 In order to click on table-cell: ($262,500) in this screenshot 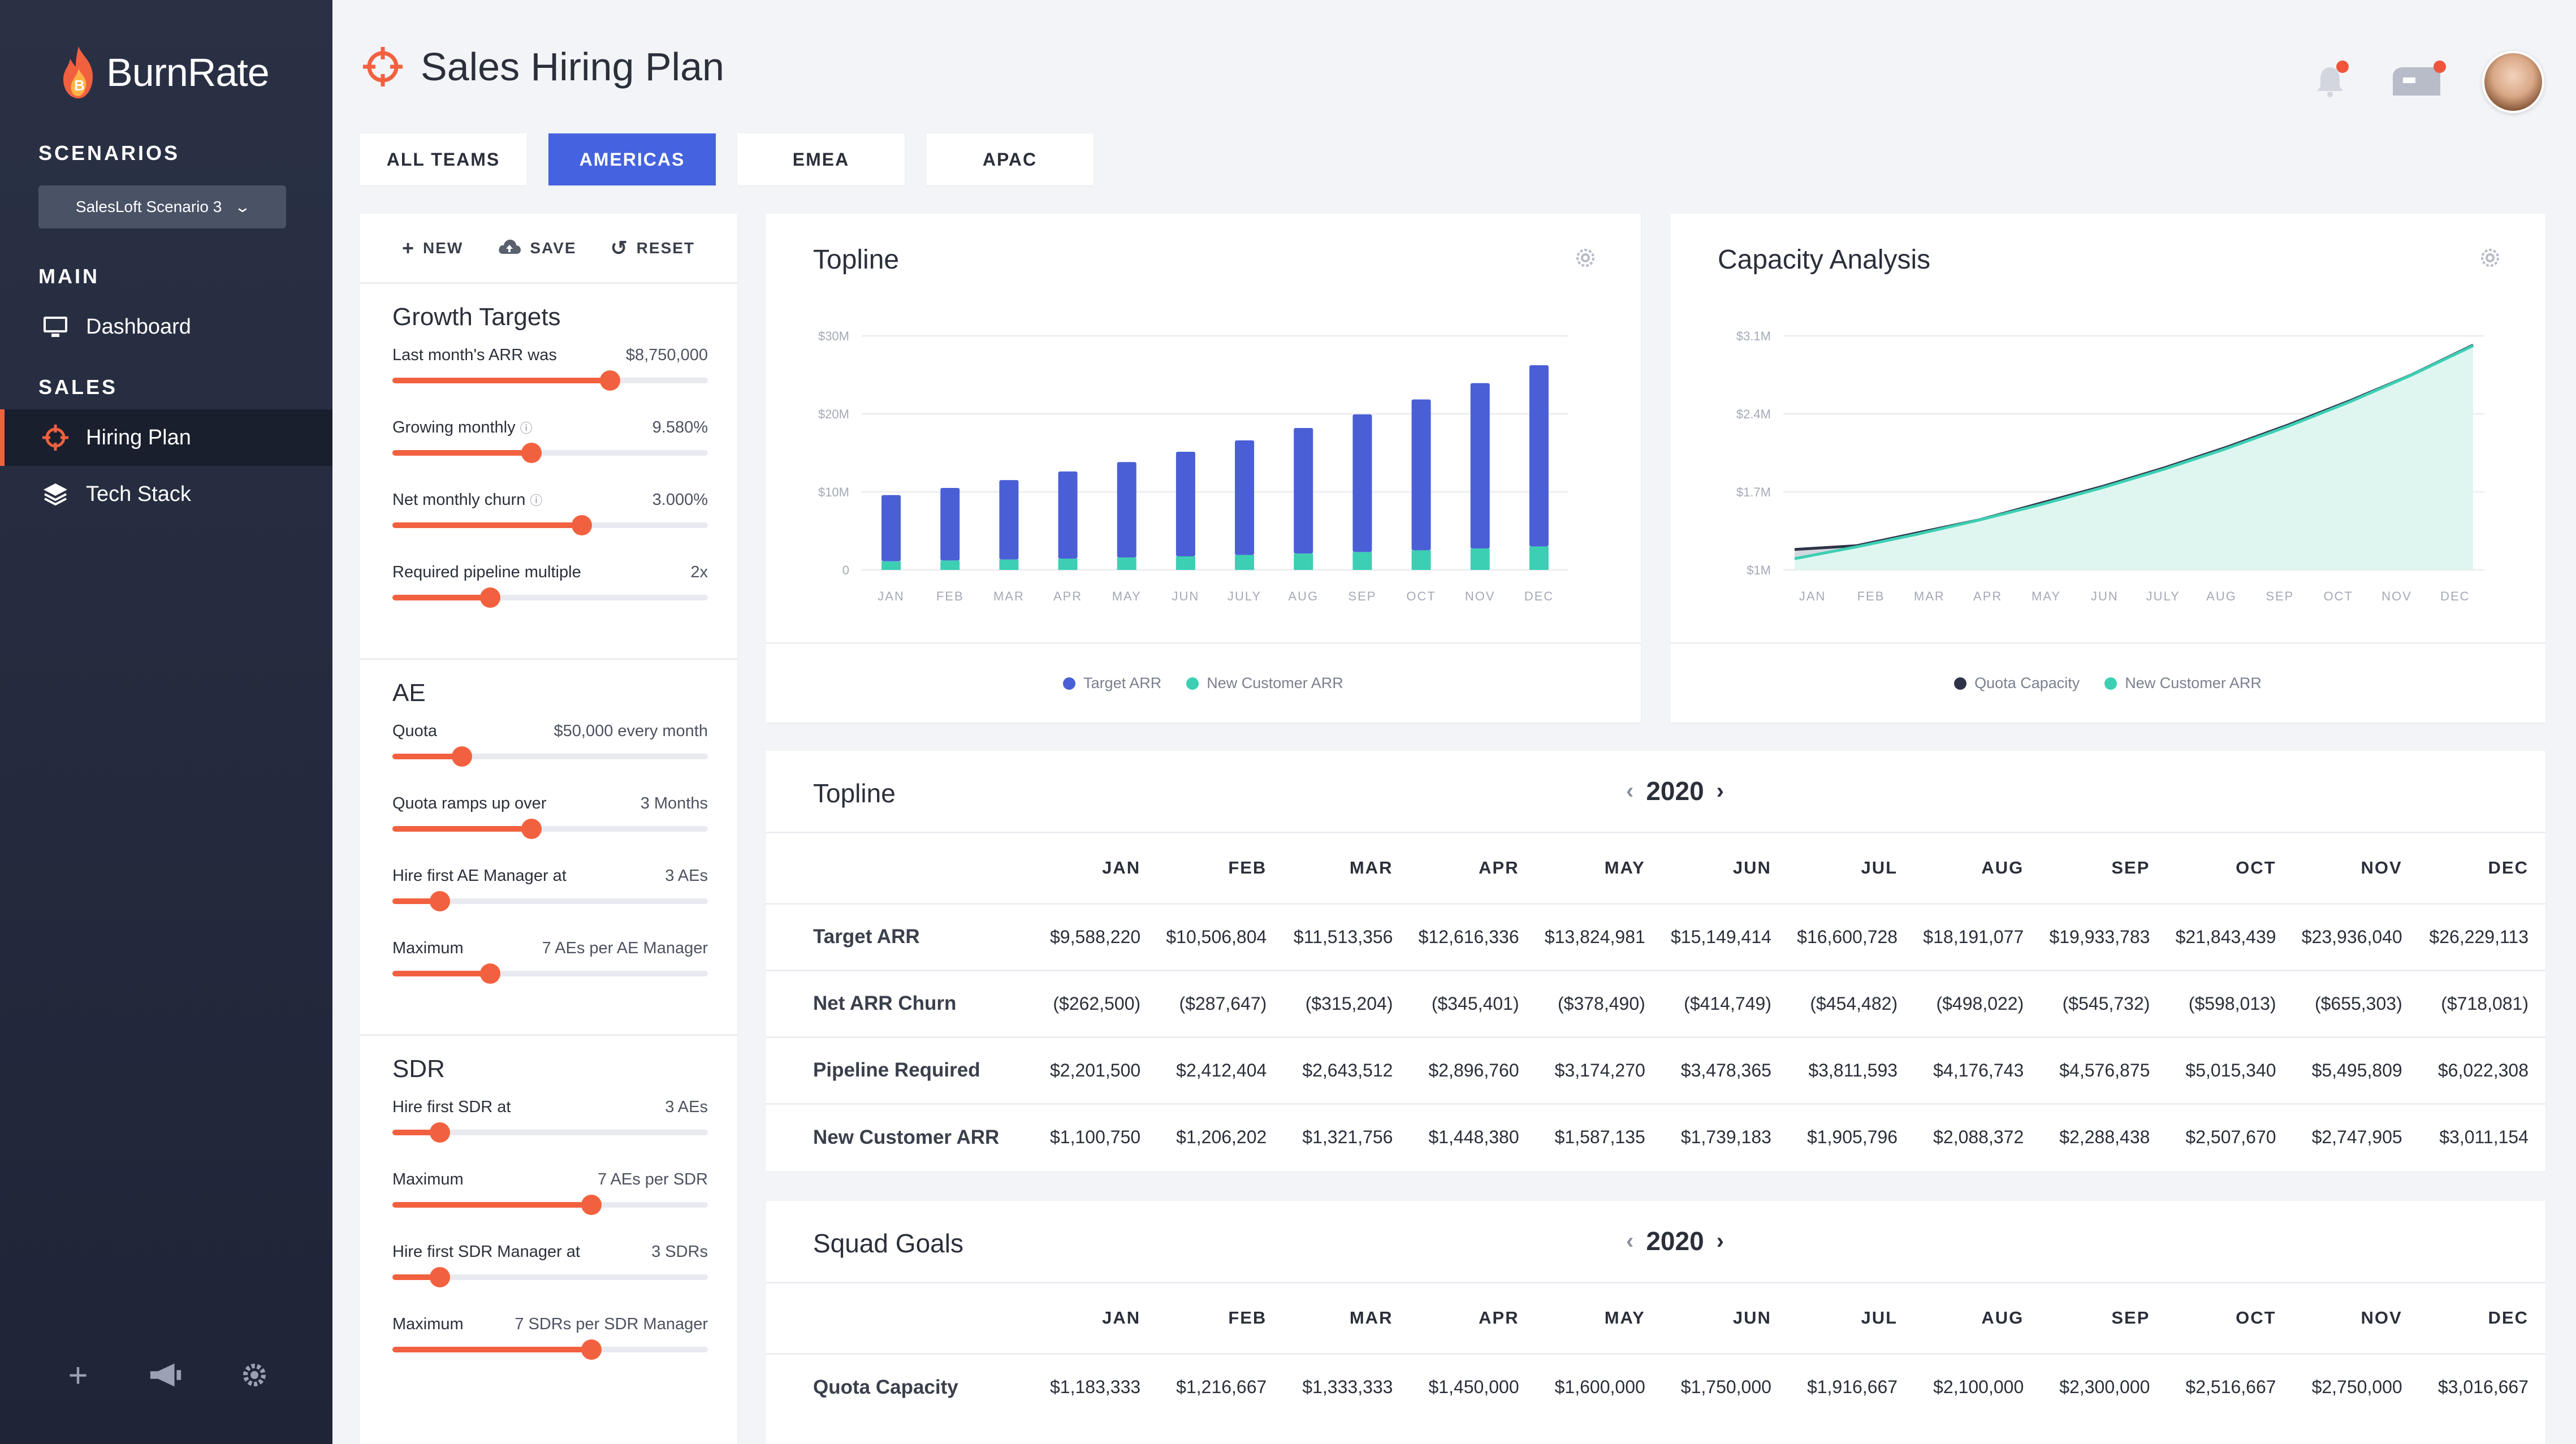, I will do `click(1094, 1004)`.